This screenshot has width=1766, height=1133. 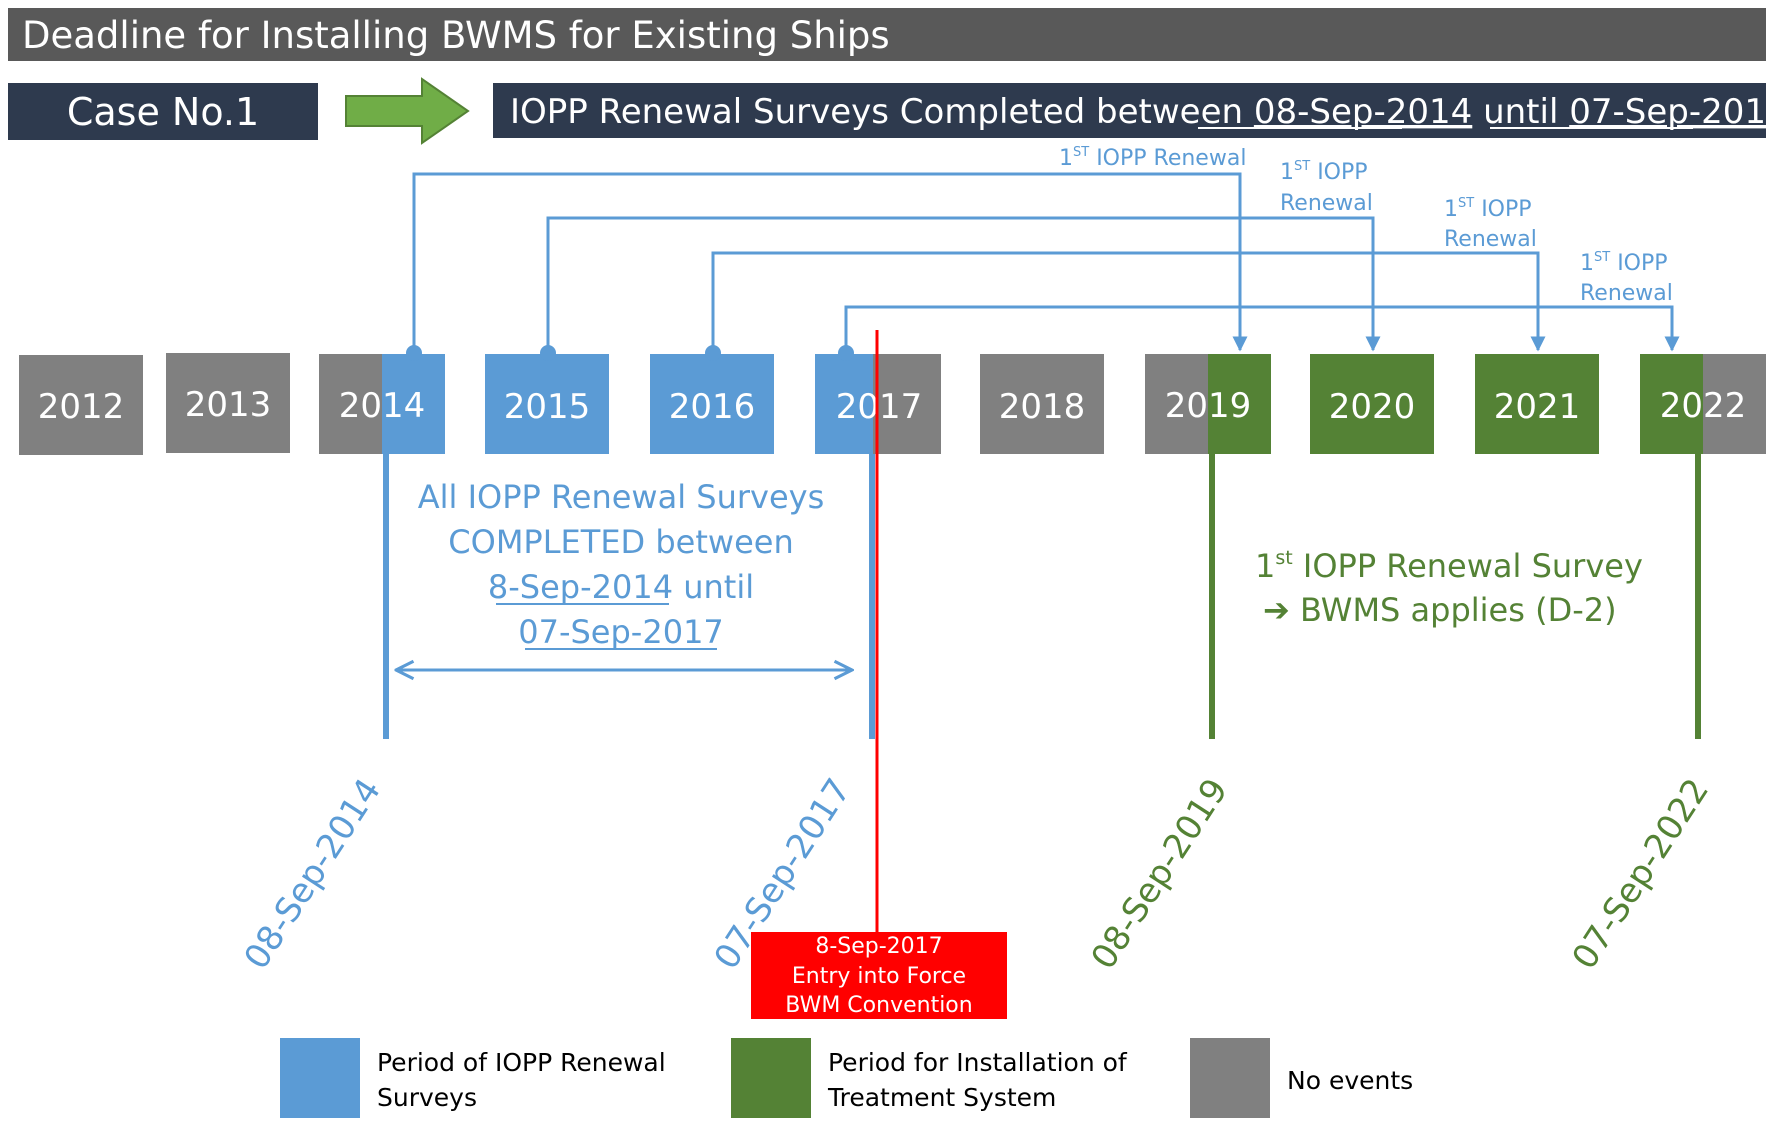 What do you see at coordinates (521, 1062) in the screenshot?
I see `legend-blue-line1: Period of IOPP Renewal` at bounding box center [521, 1062].